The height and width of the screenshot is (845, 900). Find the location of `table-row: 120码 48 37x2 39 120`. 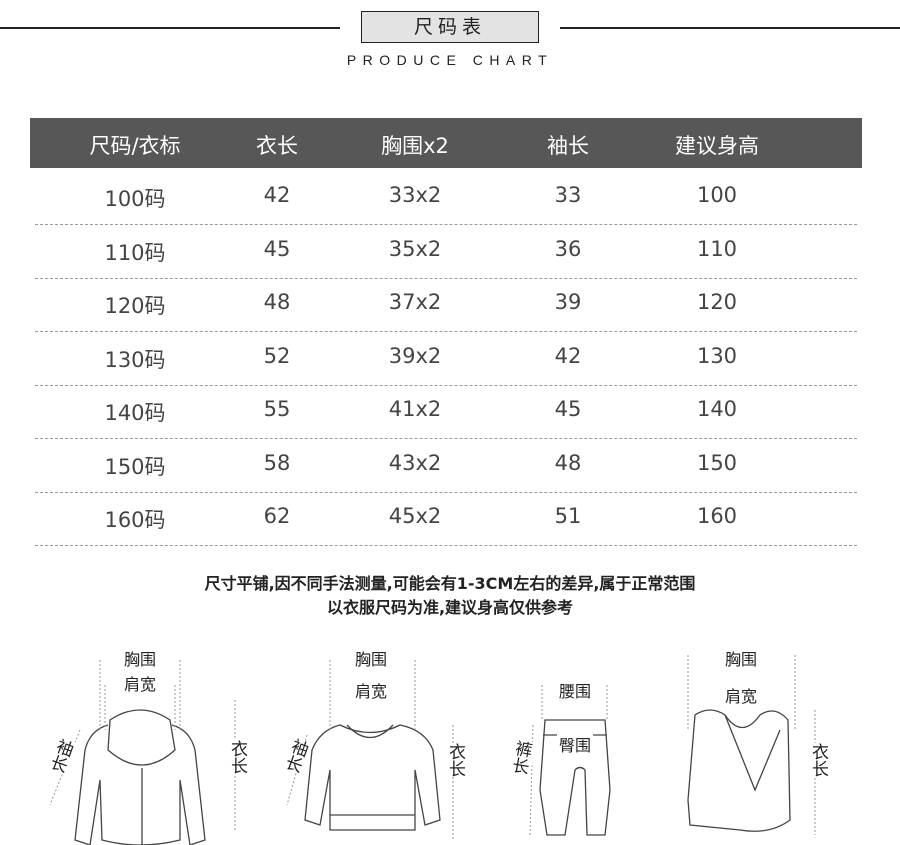

table-row: 120码 48 37x2 39 120 is located at coordinates (446, 305).